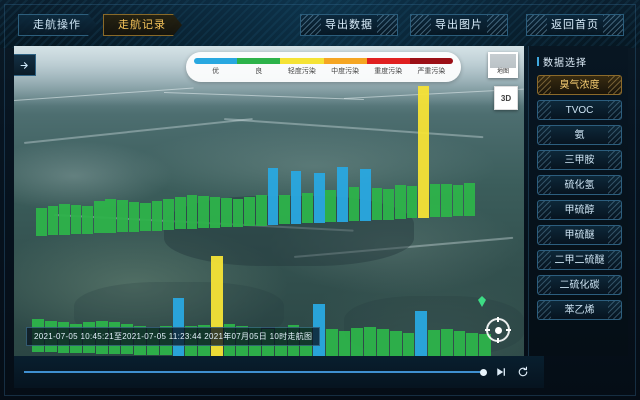  What do you see at coordinates (503, 65) in the screenshot?
I see `mini-map-toggle: 地图` at bounding box center [503, 65].